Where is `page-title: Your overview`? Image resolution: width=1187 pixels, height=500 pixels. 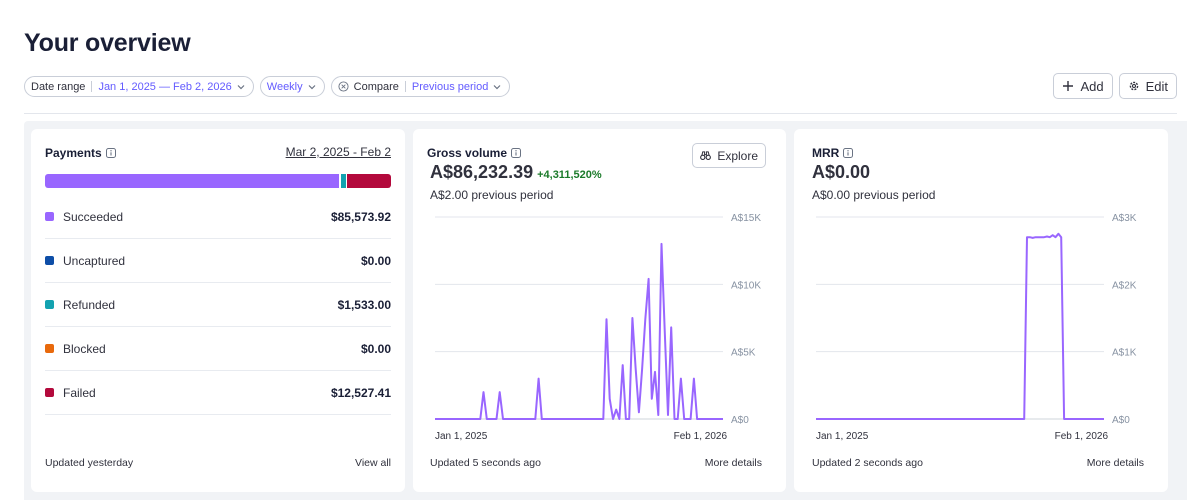 page-title: Your overview is located at coordinates (107, 43).